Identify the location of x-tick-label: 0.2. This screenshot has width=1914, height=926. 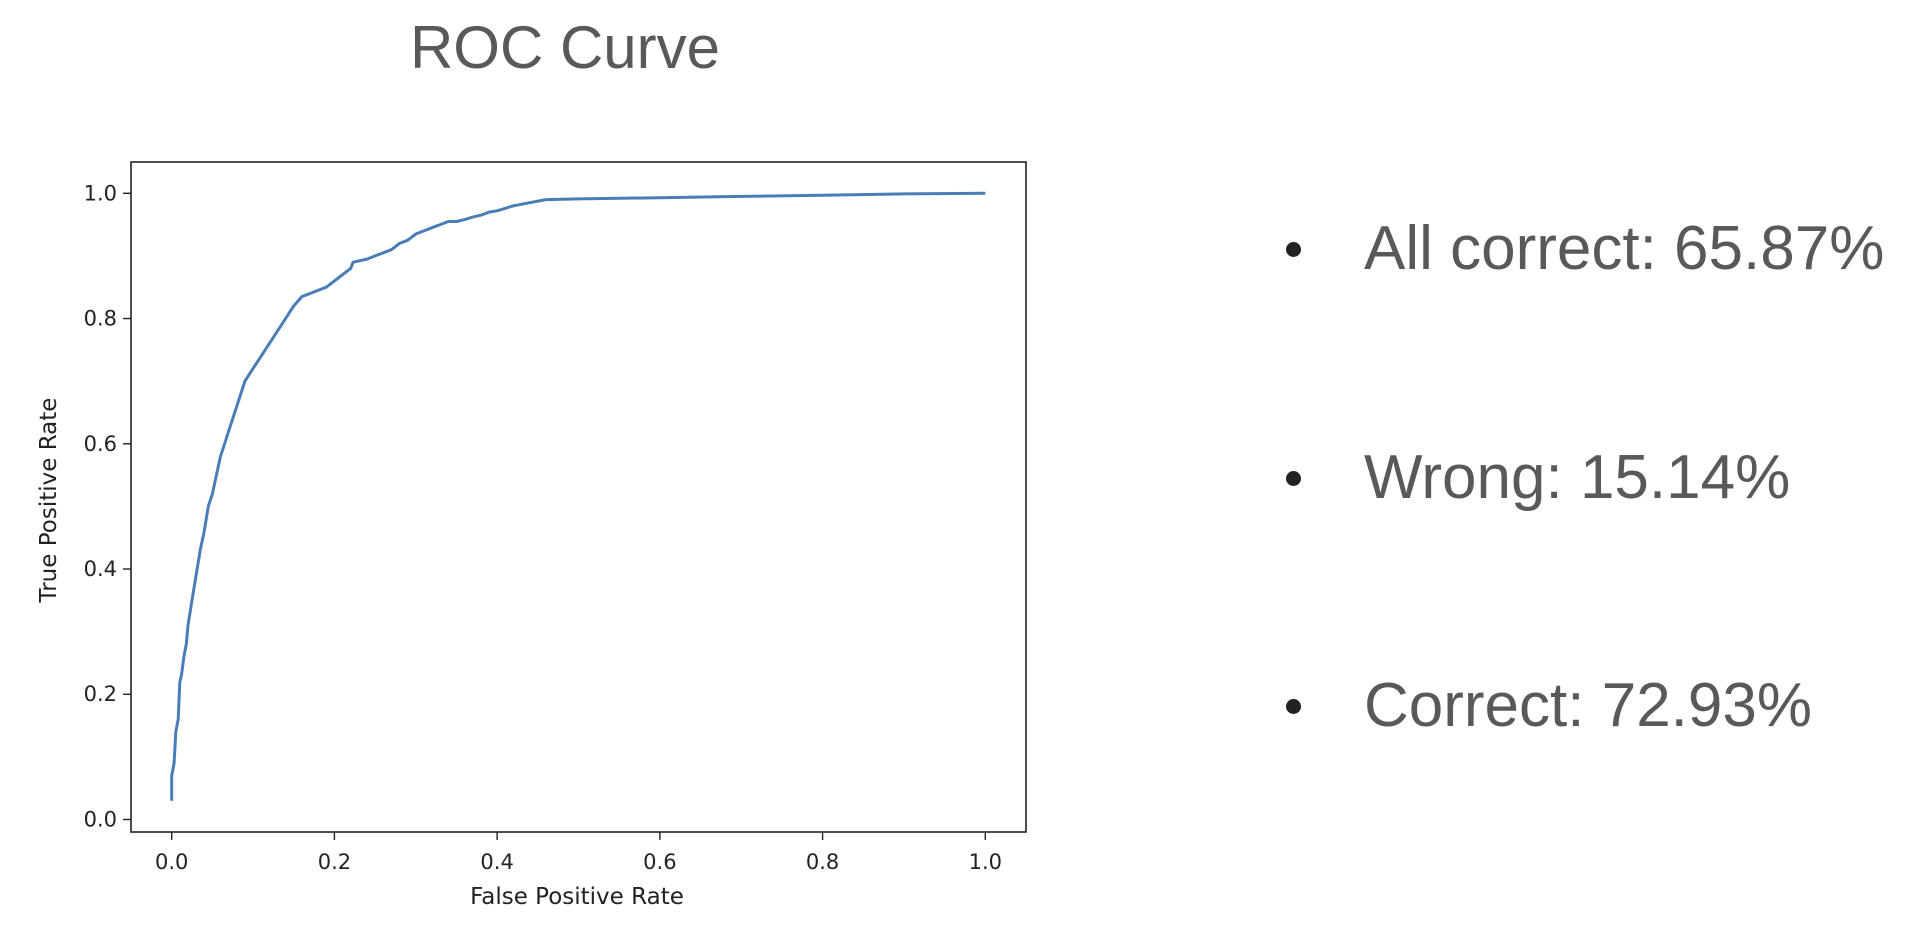
(334, 862).